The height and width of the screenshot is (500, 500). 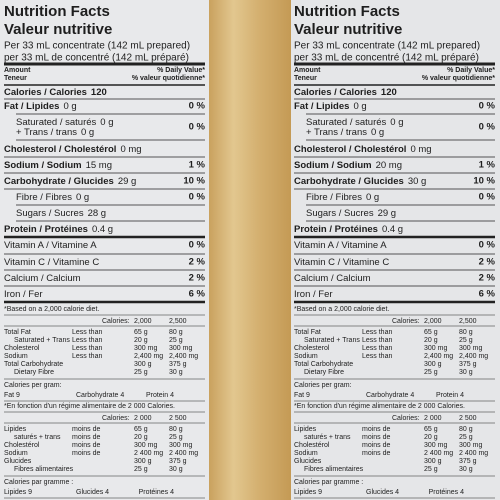 I want to click on footnote-header: 2,500, so click(x=468, y=321).